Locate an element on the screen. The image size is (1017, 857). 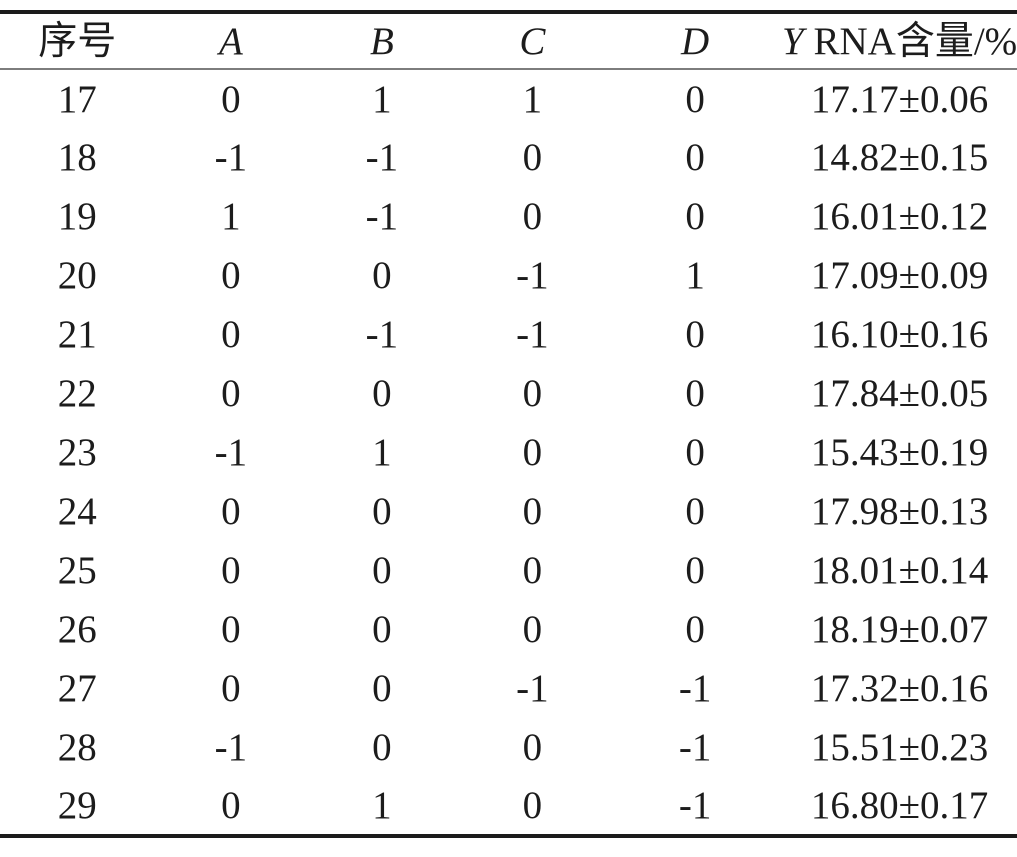
cell-no: 22 is located at coordinates (77, 393).